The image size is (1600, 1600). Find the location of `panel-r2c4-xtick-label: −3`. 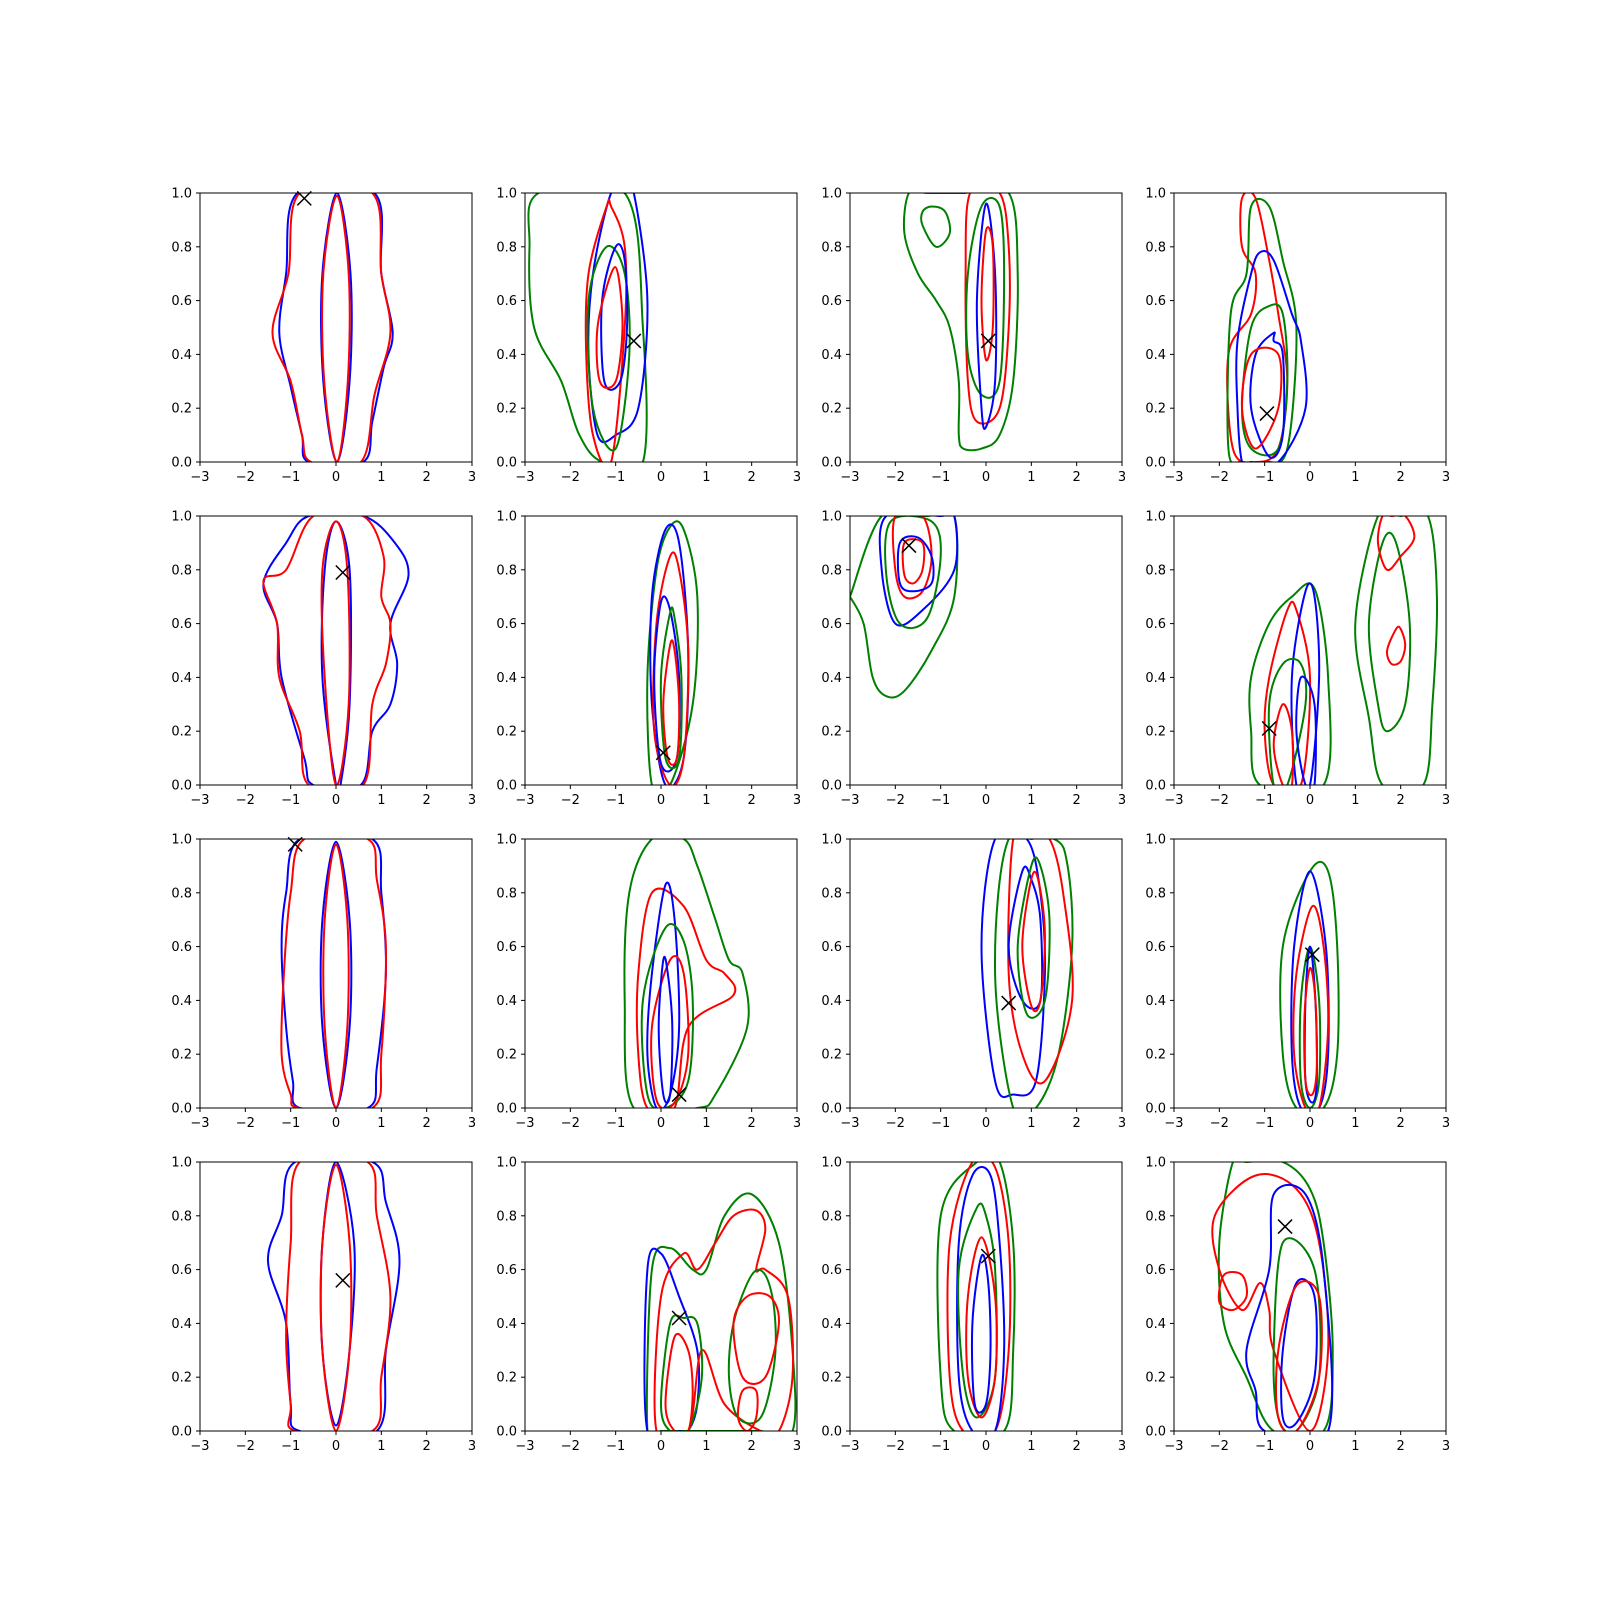

panel-r2c4-xtick-label: −3 is located at coordinates (1173, 800).